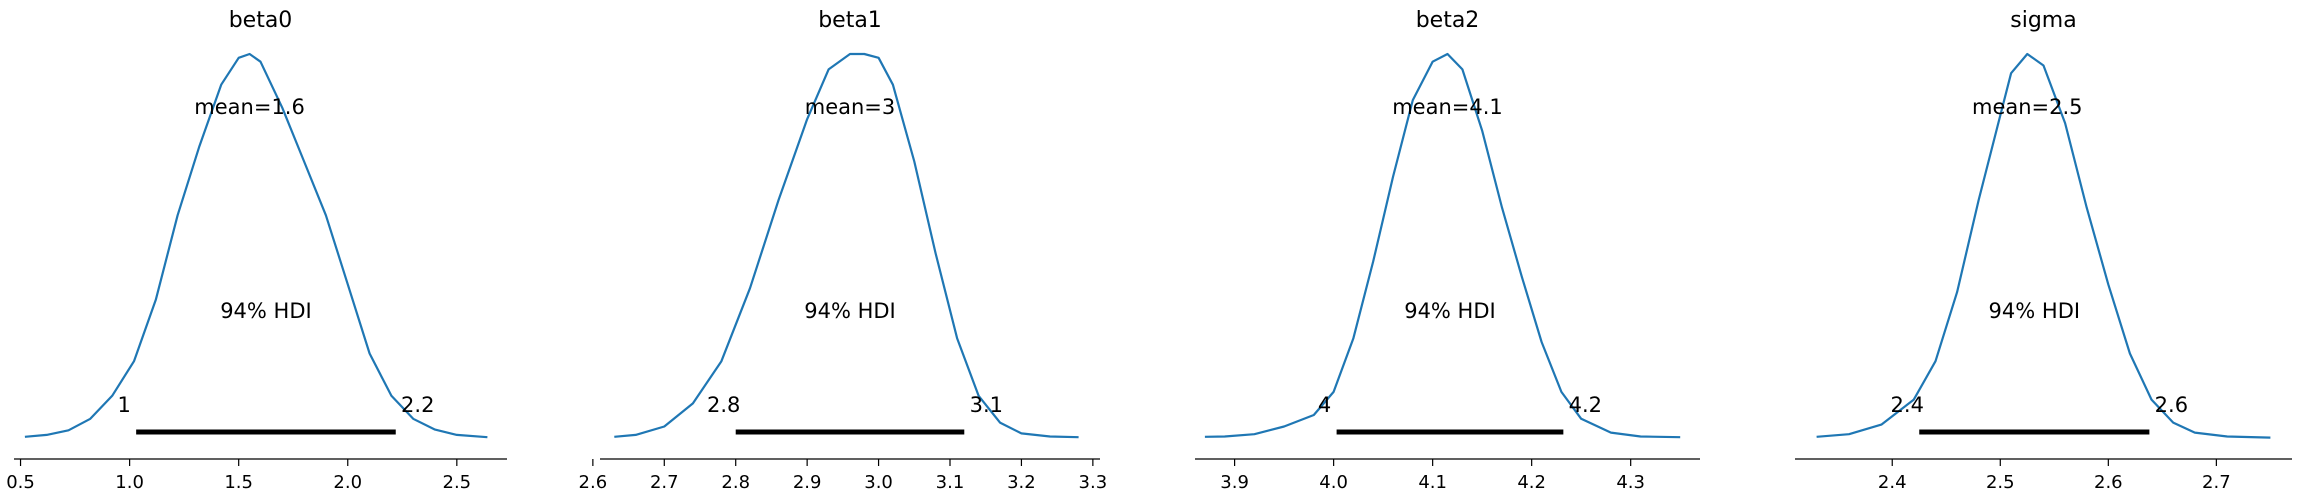  What do you see at coordinates (850, 20) in the screenshot?
I see `subplot-title: beta1` at bounding box center [850, 20].